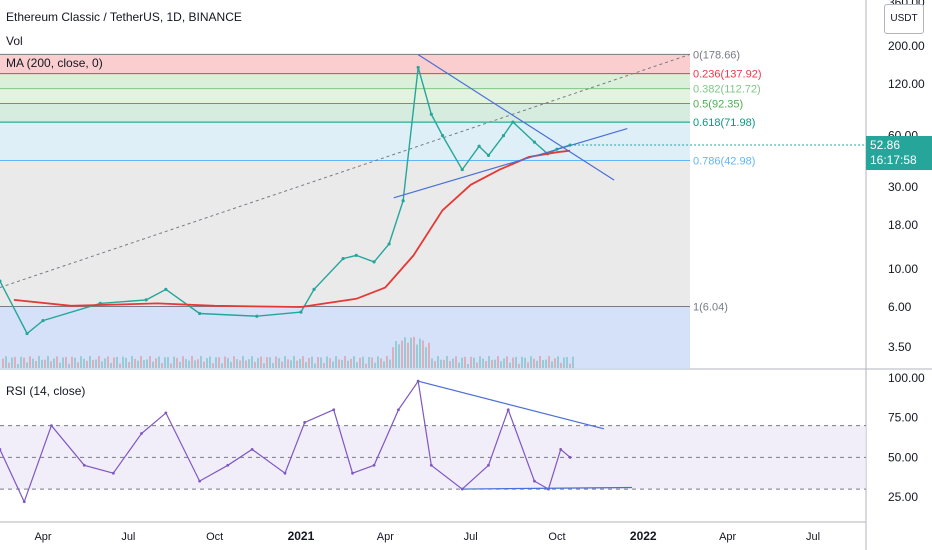  Describe the element at coordinates (900, 347) in the screenshot. I see `price-axis-tick: 3.50` at that location.